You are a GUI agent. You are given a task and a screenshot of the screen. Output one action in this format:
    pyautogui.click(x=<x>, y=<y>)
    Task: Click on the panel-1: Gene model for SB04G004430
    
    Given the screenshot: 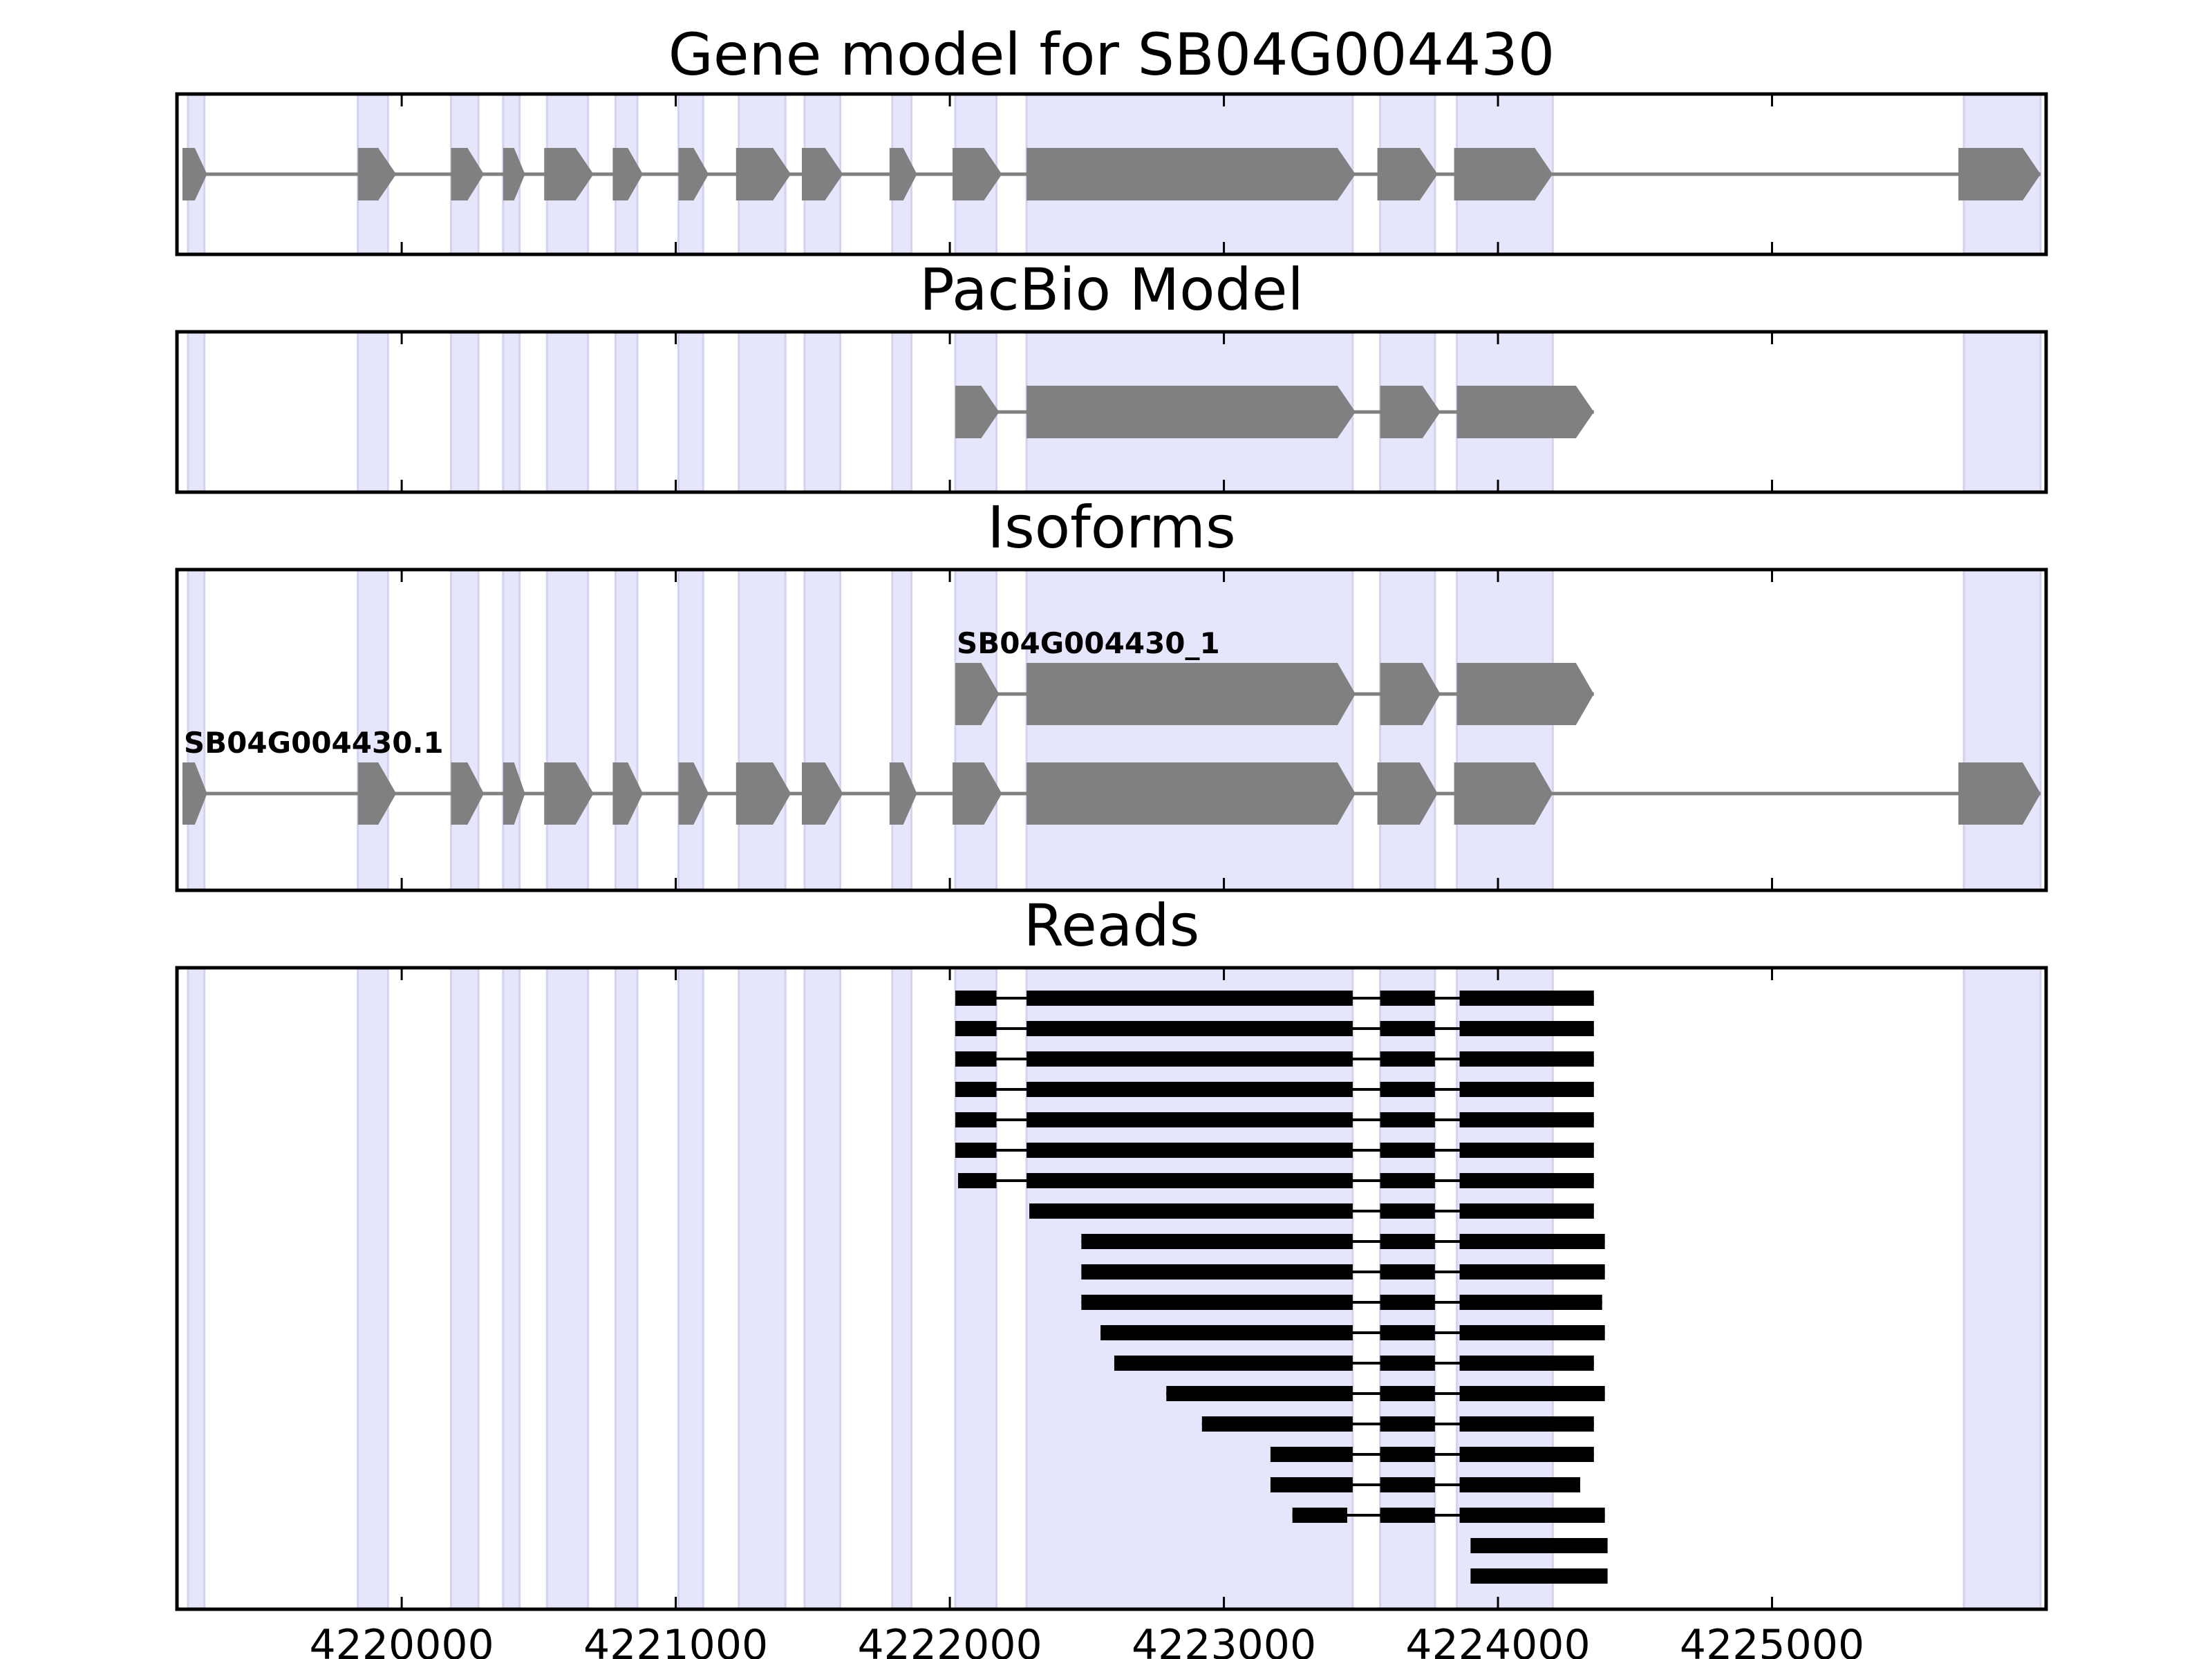 What is the action you would take?
    pyautogui.click(x=1111, y=138)
    